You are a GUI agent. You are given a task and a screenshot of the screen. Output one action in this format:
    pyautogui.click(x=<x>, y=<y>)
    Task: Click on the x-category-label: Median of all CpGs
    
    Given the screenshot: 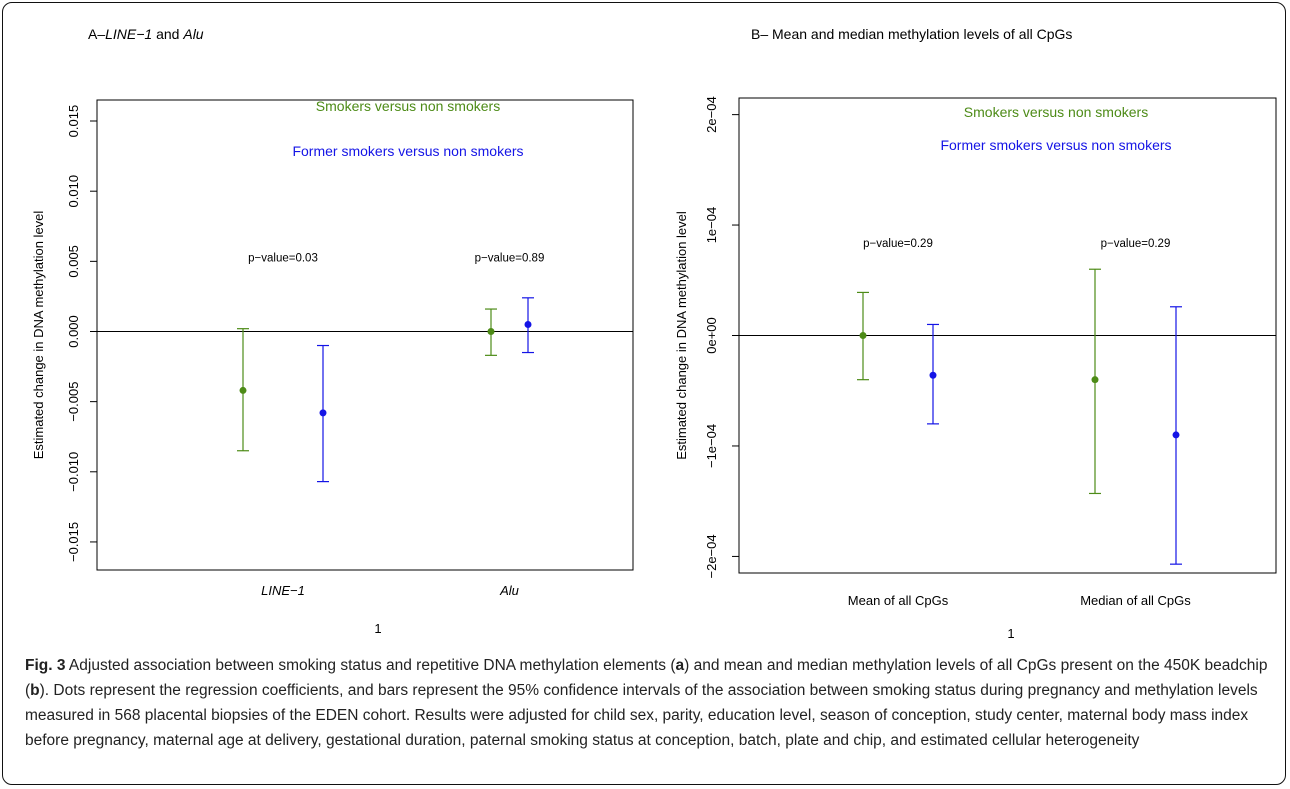 What is the action you would take?
    pyautogui.click(x=1135, y=600)
    